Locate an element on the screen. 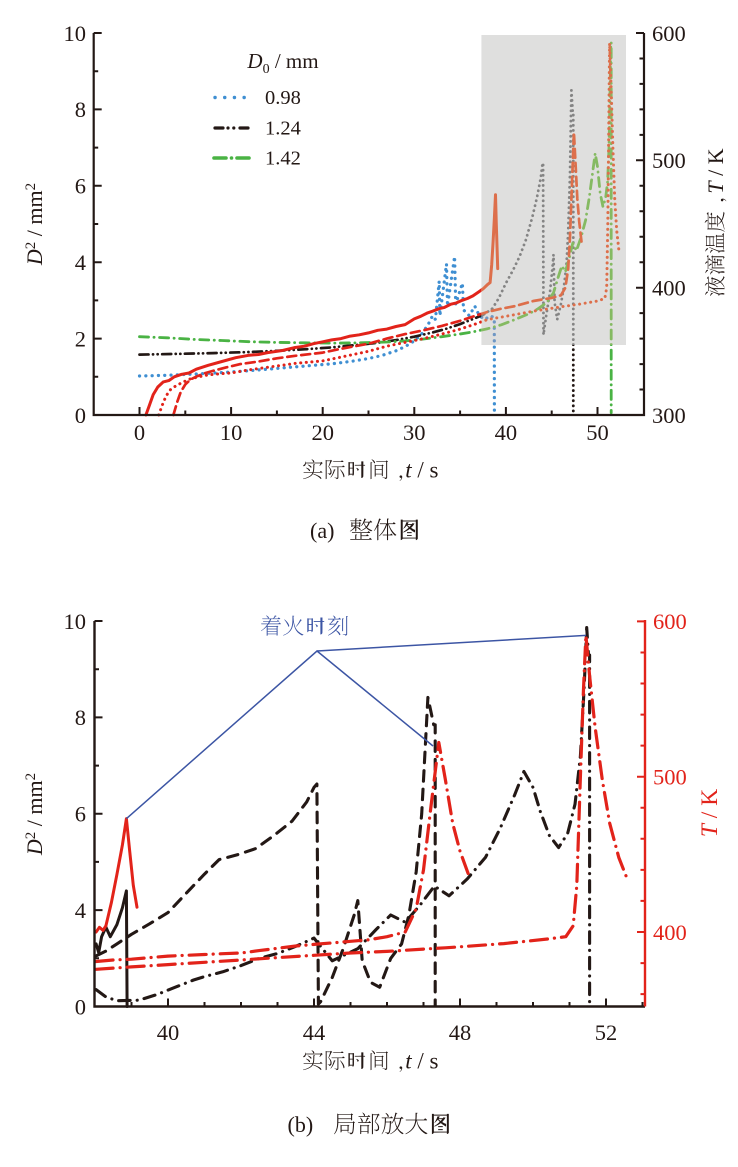 This screenshot has height=1167, width=738. svg-text: 0.98 is located at coordinates (283, 98).